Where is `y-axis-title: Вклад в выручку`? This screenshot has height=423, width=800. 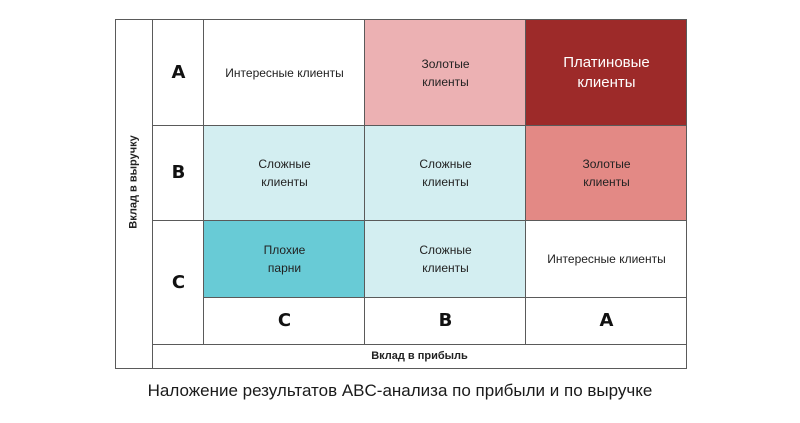
y-axis-title: Вклад в выручку is located at coordinates (134, 182).